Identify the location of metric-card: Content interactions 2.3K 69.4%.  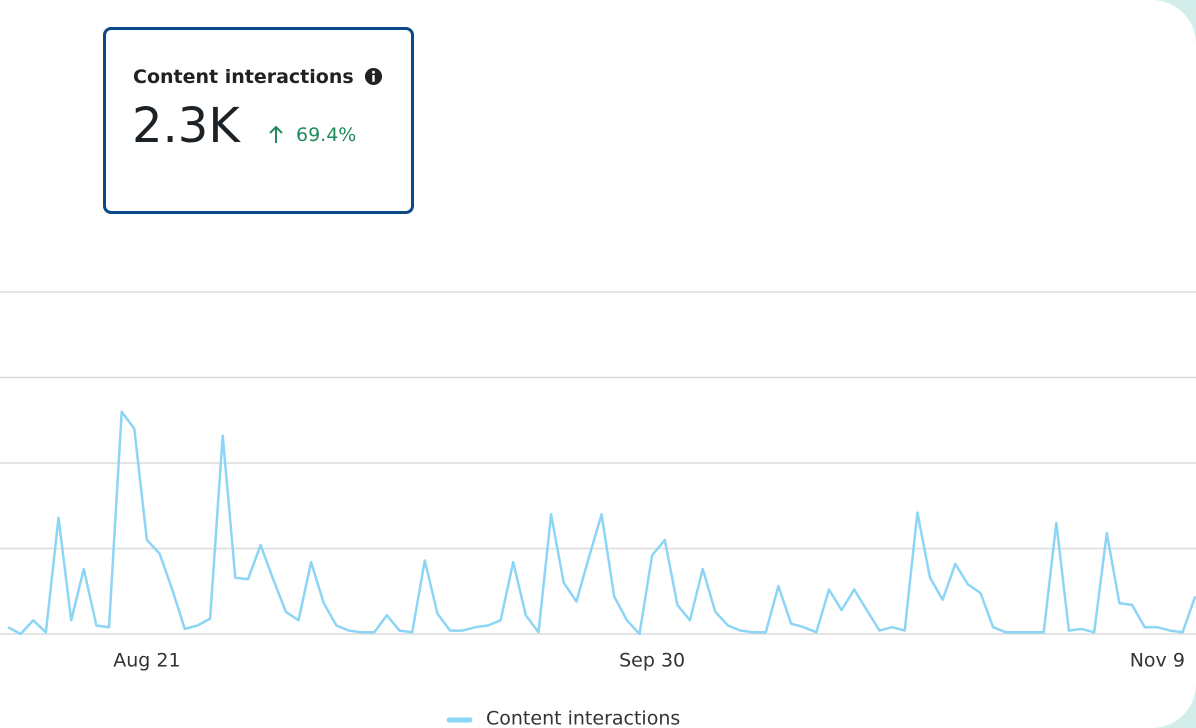
(258, 120).